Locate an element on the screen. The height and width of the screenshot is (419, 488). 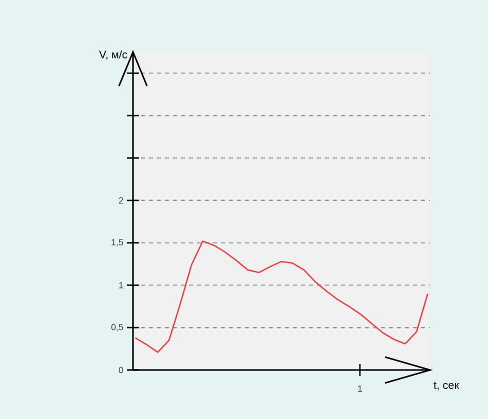
y-axis-title: V, м/с is located at coordinates (113, 55).